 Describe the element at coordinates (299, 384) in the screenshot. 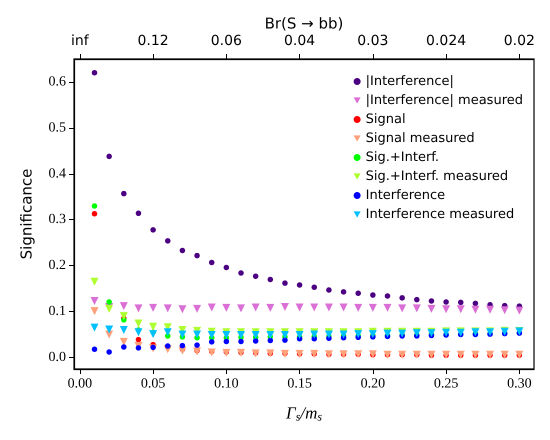

I see `x-tick-label: 0.15` at that location.